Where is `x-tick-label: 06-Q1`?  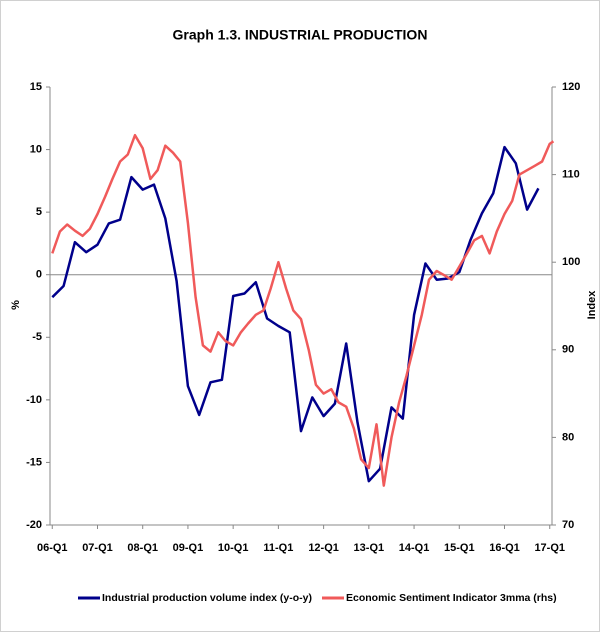
x-tick-label: 06-Q1 is located at coordinates (52, 548).